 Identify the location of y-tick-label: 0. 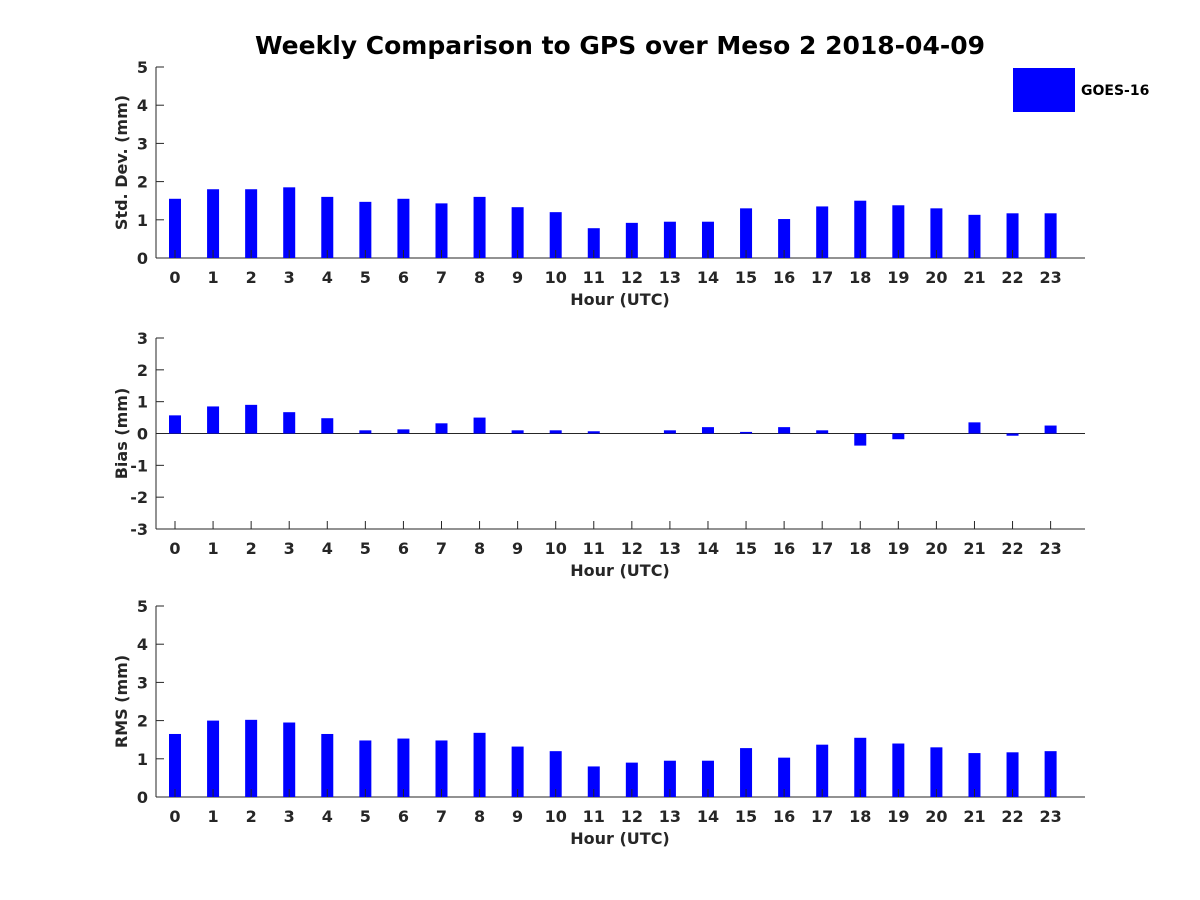
(142, 797).